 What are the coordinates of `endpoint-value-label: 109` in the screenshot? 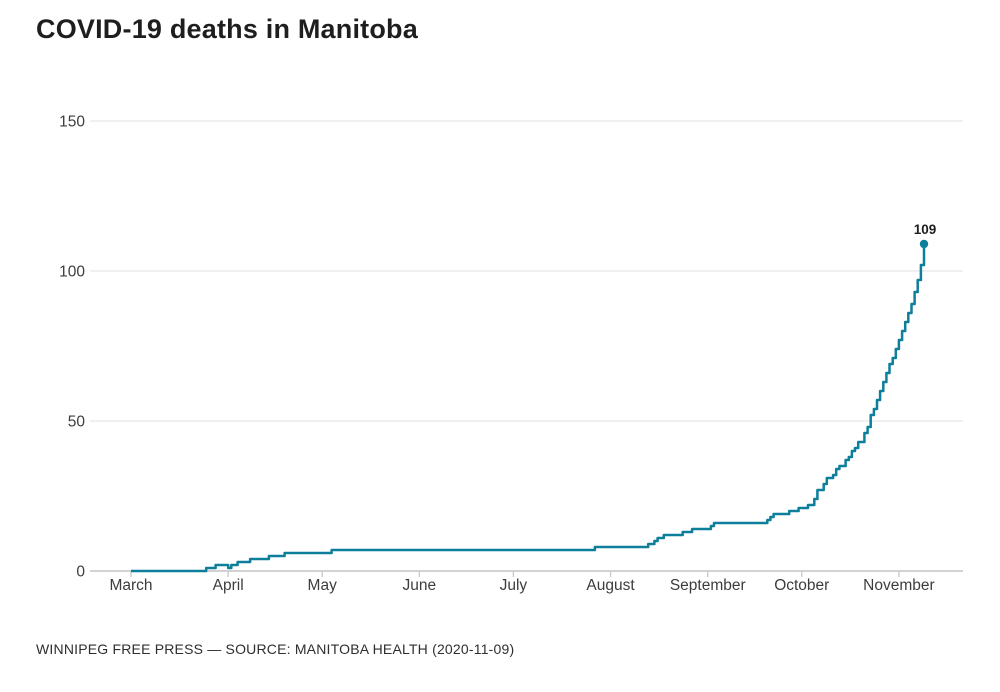 It's located at (925, 229).